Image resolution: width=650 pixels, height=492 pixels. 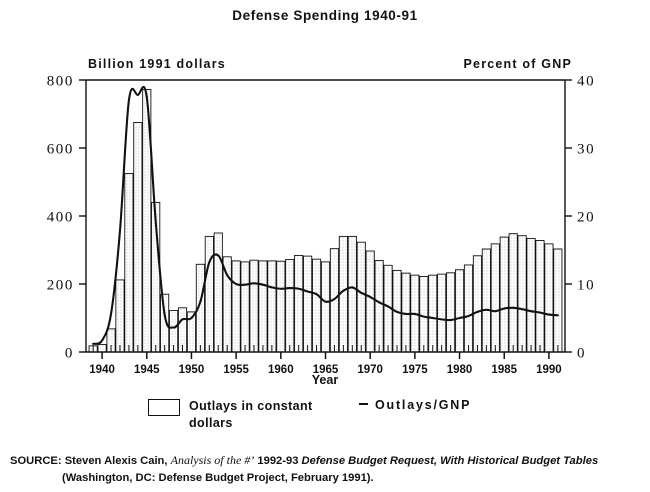 What do you see at coordinates (254, 306) in the screenshot?
I see `bar-1957` at bounding box center [254, 306].